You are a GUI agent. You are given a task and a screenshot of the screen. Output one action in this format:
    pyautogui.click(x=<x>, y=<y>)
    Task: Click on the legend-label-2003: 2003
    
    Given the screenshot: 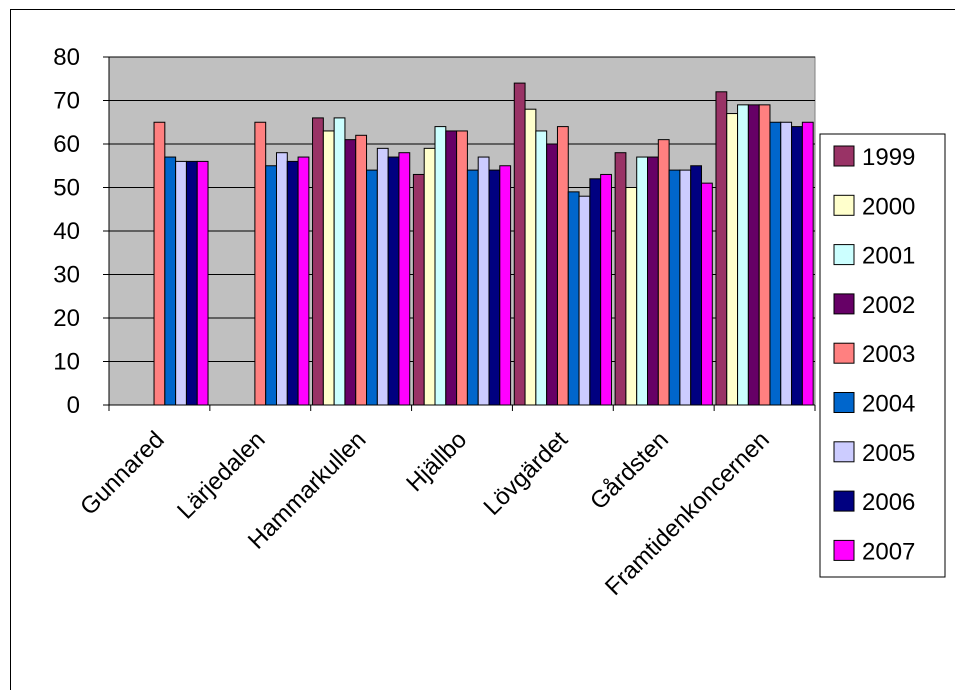 What is the action you would take?
    pyautogui.click(x=888, y=354)
    